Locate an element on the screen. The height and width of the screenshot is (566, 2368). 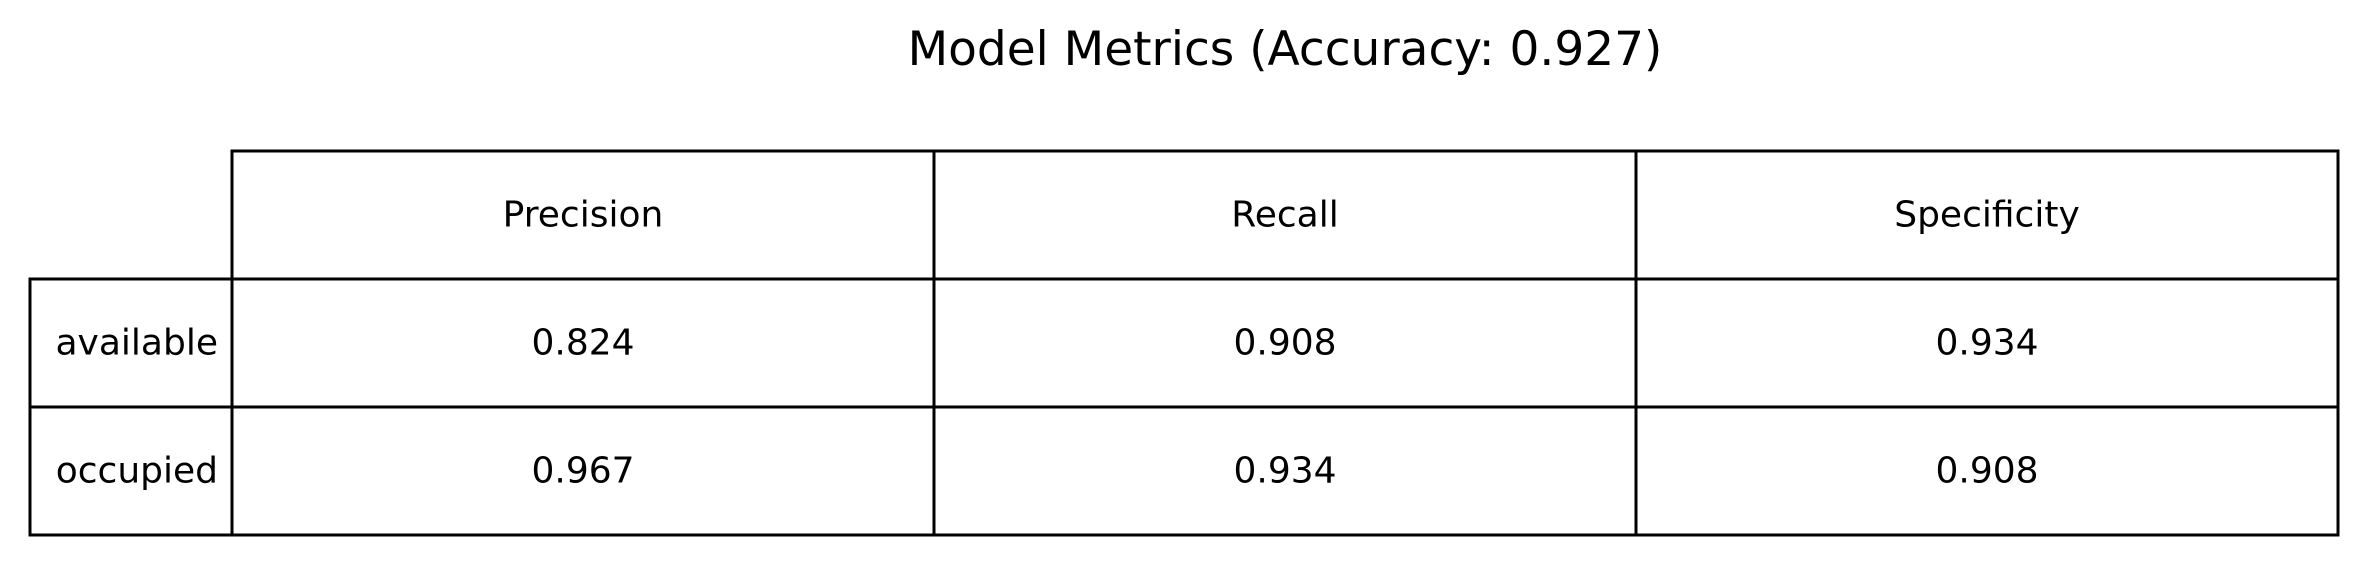
cell-occupied-precision: 0.967 is located at coordinates (582, 471).